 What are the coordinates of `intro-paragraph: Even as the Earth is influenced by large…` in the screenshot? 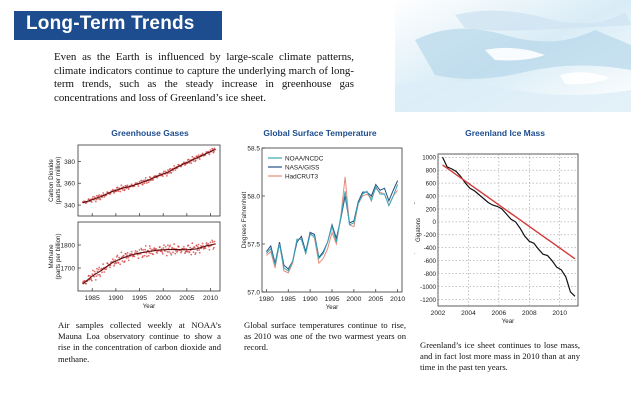 It's located at (204, 77).